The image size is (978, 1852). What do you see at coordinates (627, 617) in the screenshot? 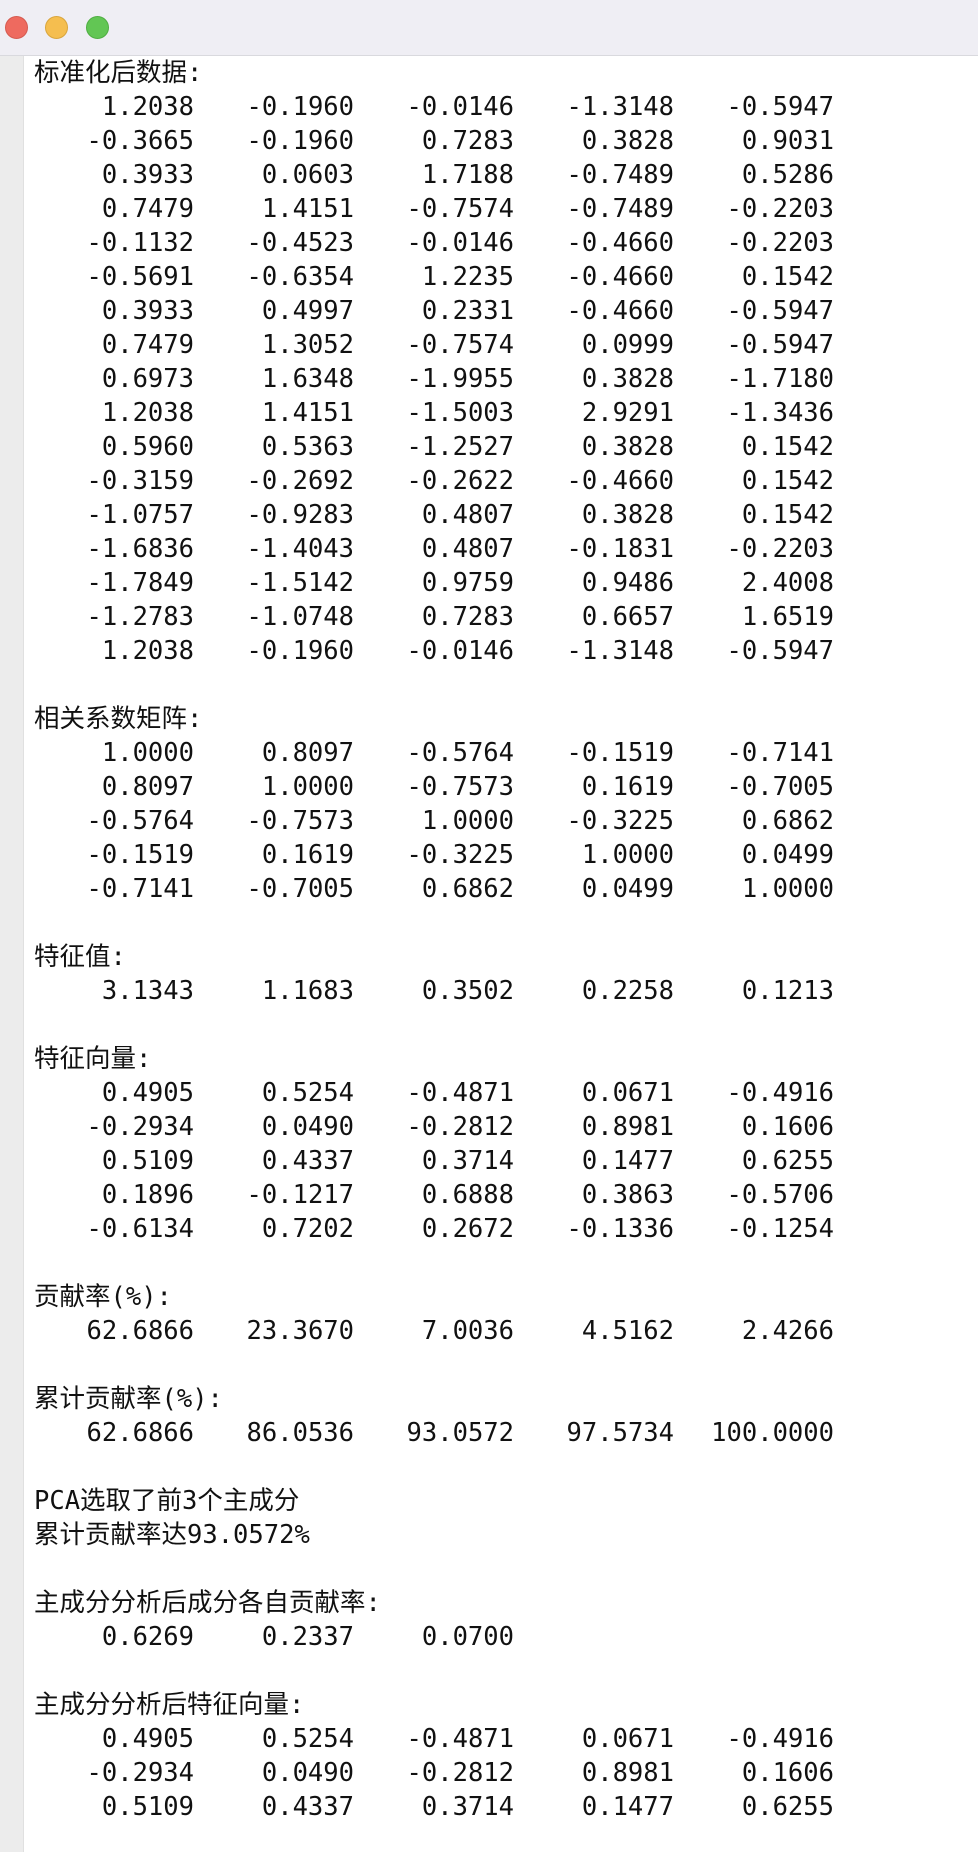
I see `matrix-cell: 0.6657` at bounding box center [627, 617].